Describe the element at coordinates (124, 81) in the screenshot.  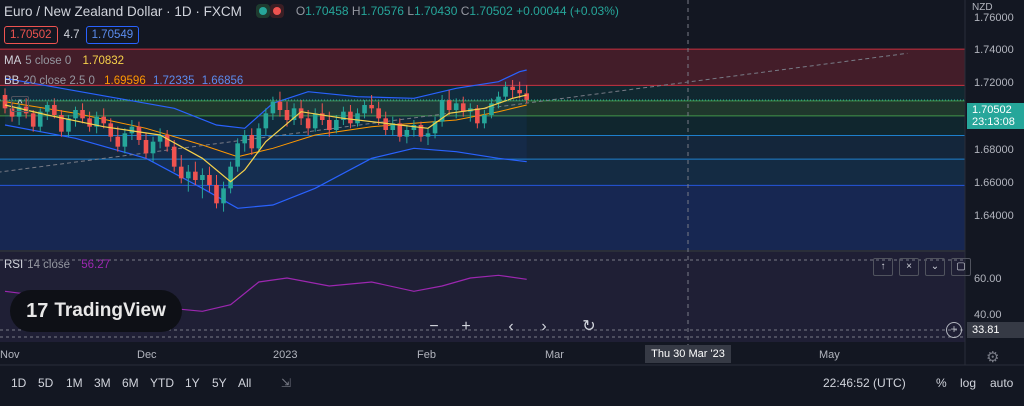
I see `bb-legend: BB 20 close 2.5 0 1.69596 1.72335 1.66856` at that location.